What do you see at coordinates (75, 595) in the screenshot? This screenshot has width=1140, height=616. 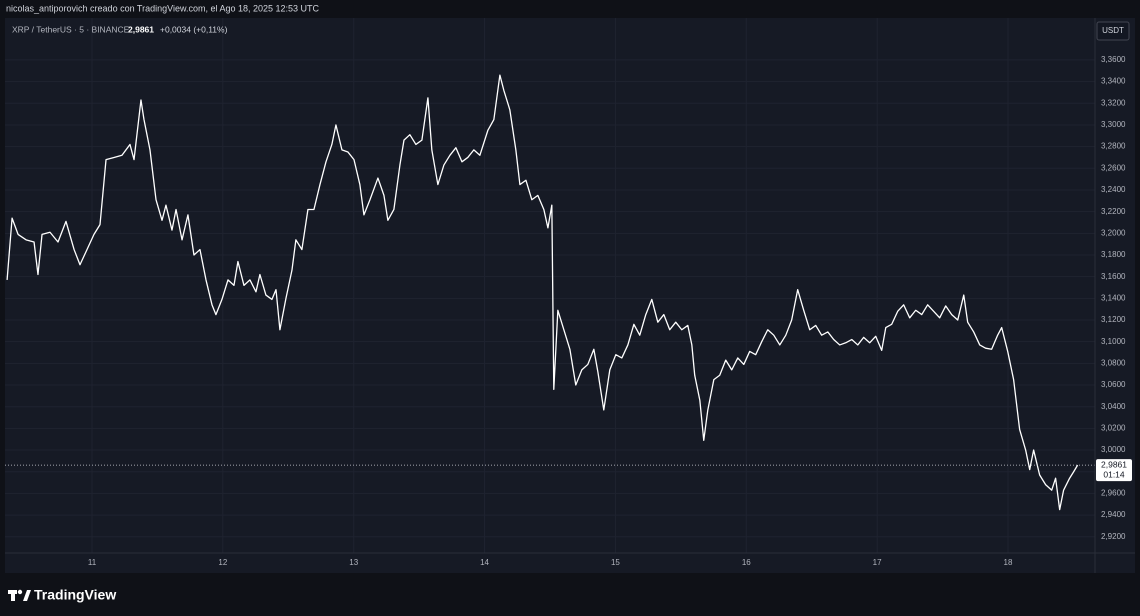 I see `logo: TradingView` at bounding box center [75, 595].